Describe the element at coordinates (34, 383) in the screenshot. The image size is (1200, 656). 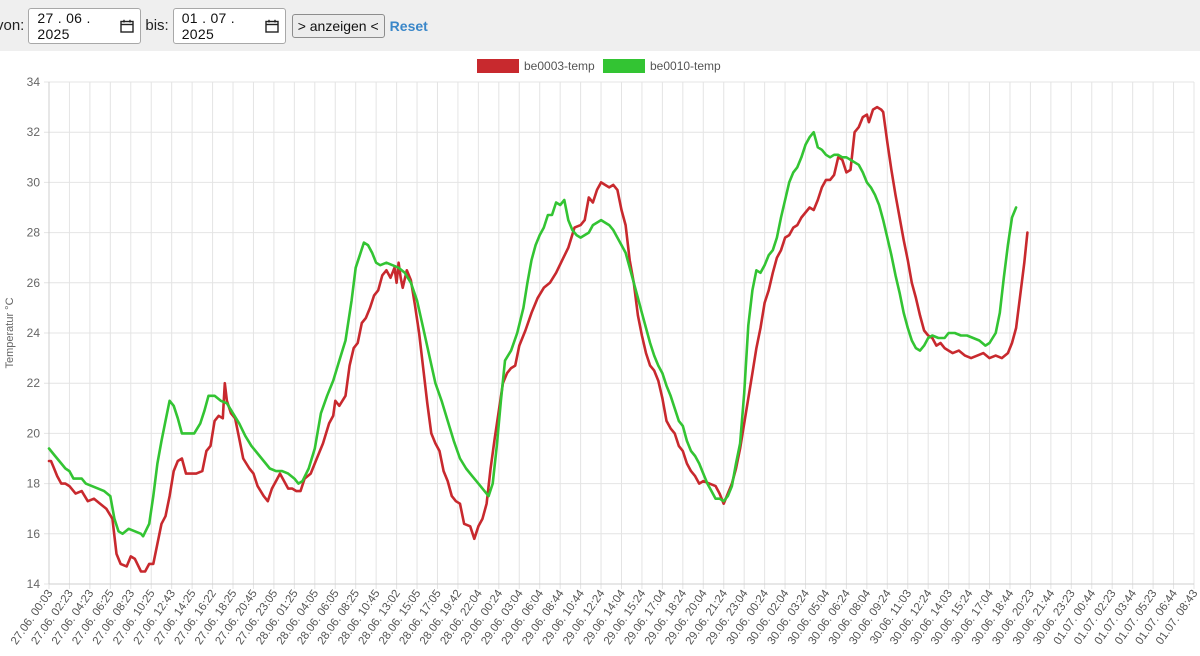
I see `y-tick-label: 22` at that location.